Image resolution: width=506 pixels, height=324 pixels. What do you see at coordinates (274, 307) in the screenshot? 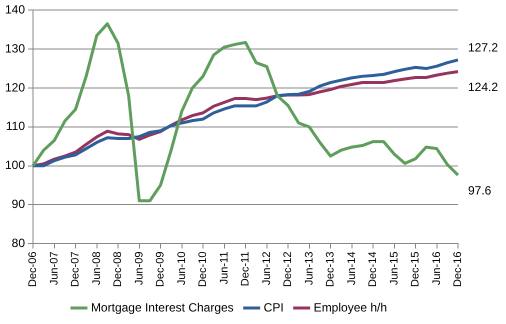
I see `legend-label: CPI` at bounding box center [274, 307].